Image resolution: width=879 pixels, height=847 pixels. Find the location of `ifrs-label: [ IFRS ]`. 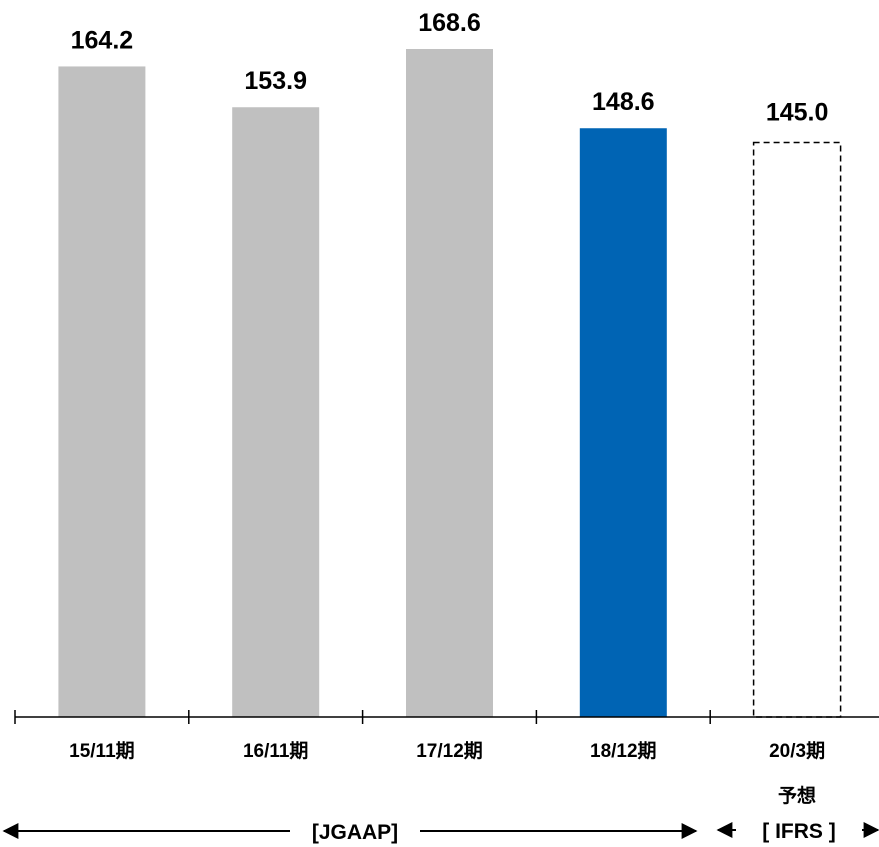

ifrs-label: [ IFRS ] is located at coordinates (799, 831).